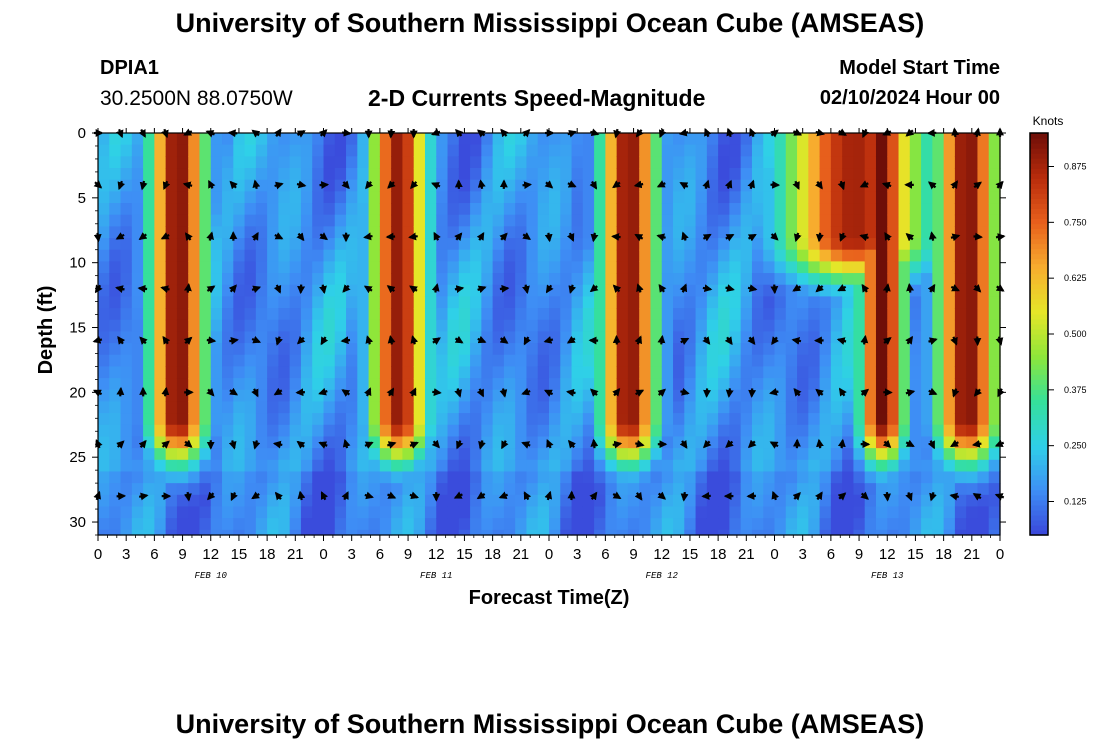 Image resolution: width=1100 pixels, height=750 pixels. I want to click on x-tick-label: 9, so click(182, 554).